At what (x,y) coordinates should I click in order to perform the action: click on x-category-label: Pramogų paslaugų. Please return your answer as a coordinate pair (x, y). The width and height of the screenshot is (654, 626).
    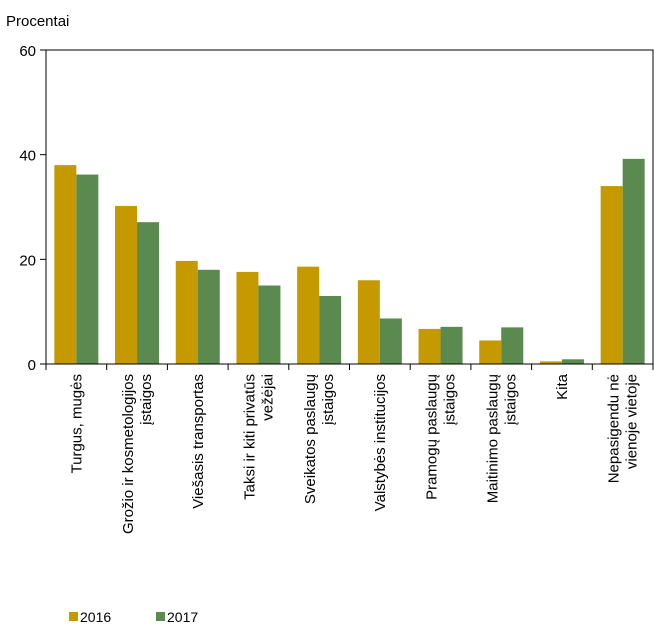
    Looking at the image, I should click on (432, 437).